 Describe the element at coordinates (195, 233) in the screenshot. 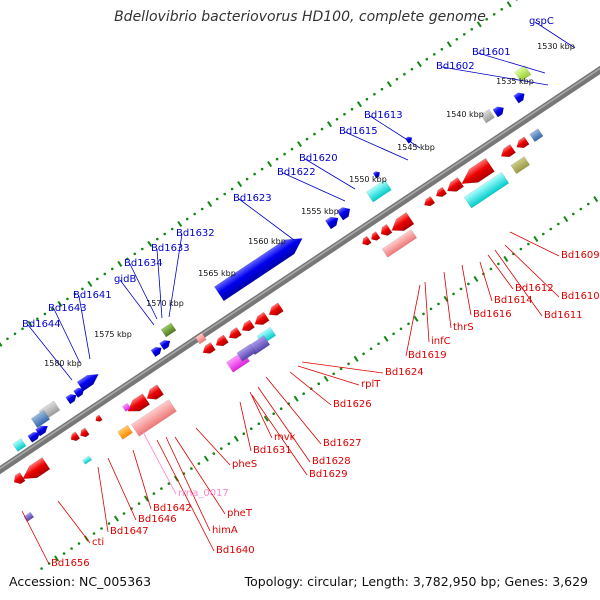

I see `gene-label-forward: Bd1632` at that location.